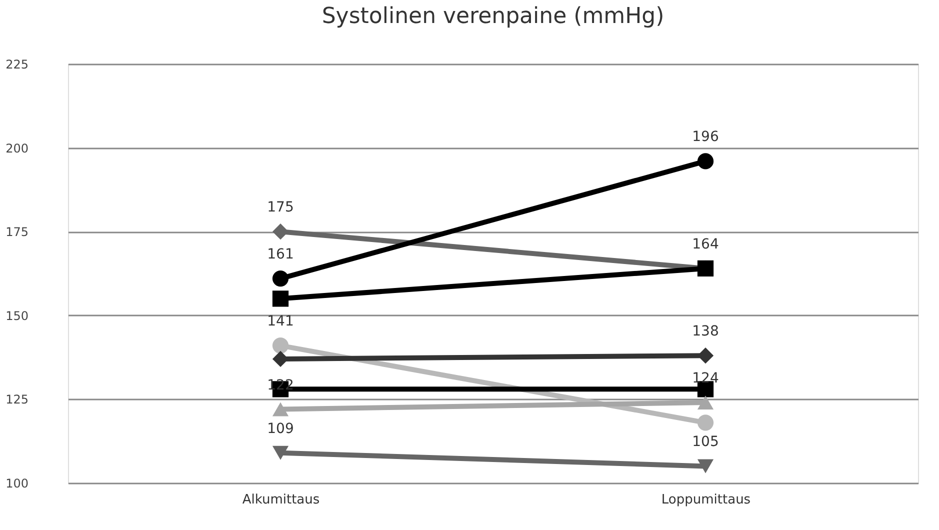  Describe the element at coordinates (17, 65) in the screenshot. I see `y-tick-label: 225` at that location.